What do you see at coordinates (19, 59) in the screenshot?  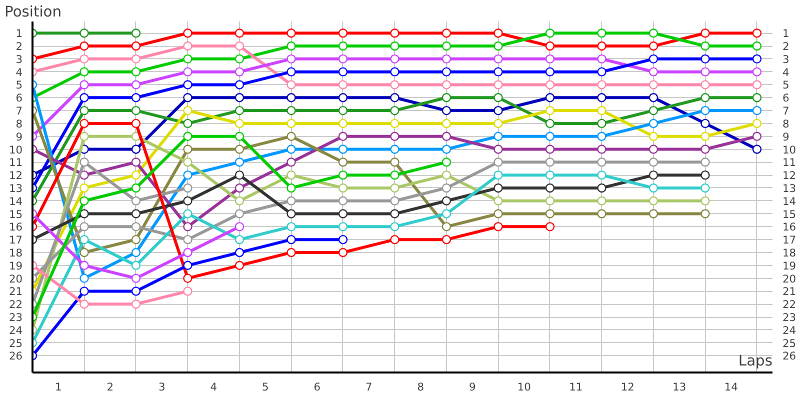 I see `y-tick-label: 3` at bounding box center [19, 59].